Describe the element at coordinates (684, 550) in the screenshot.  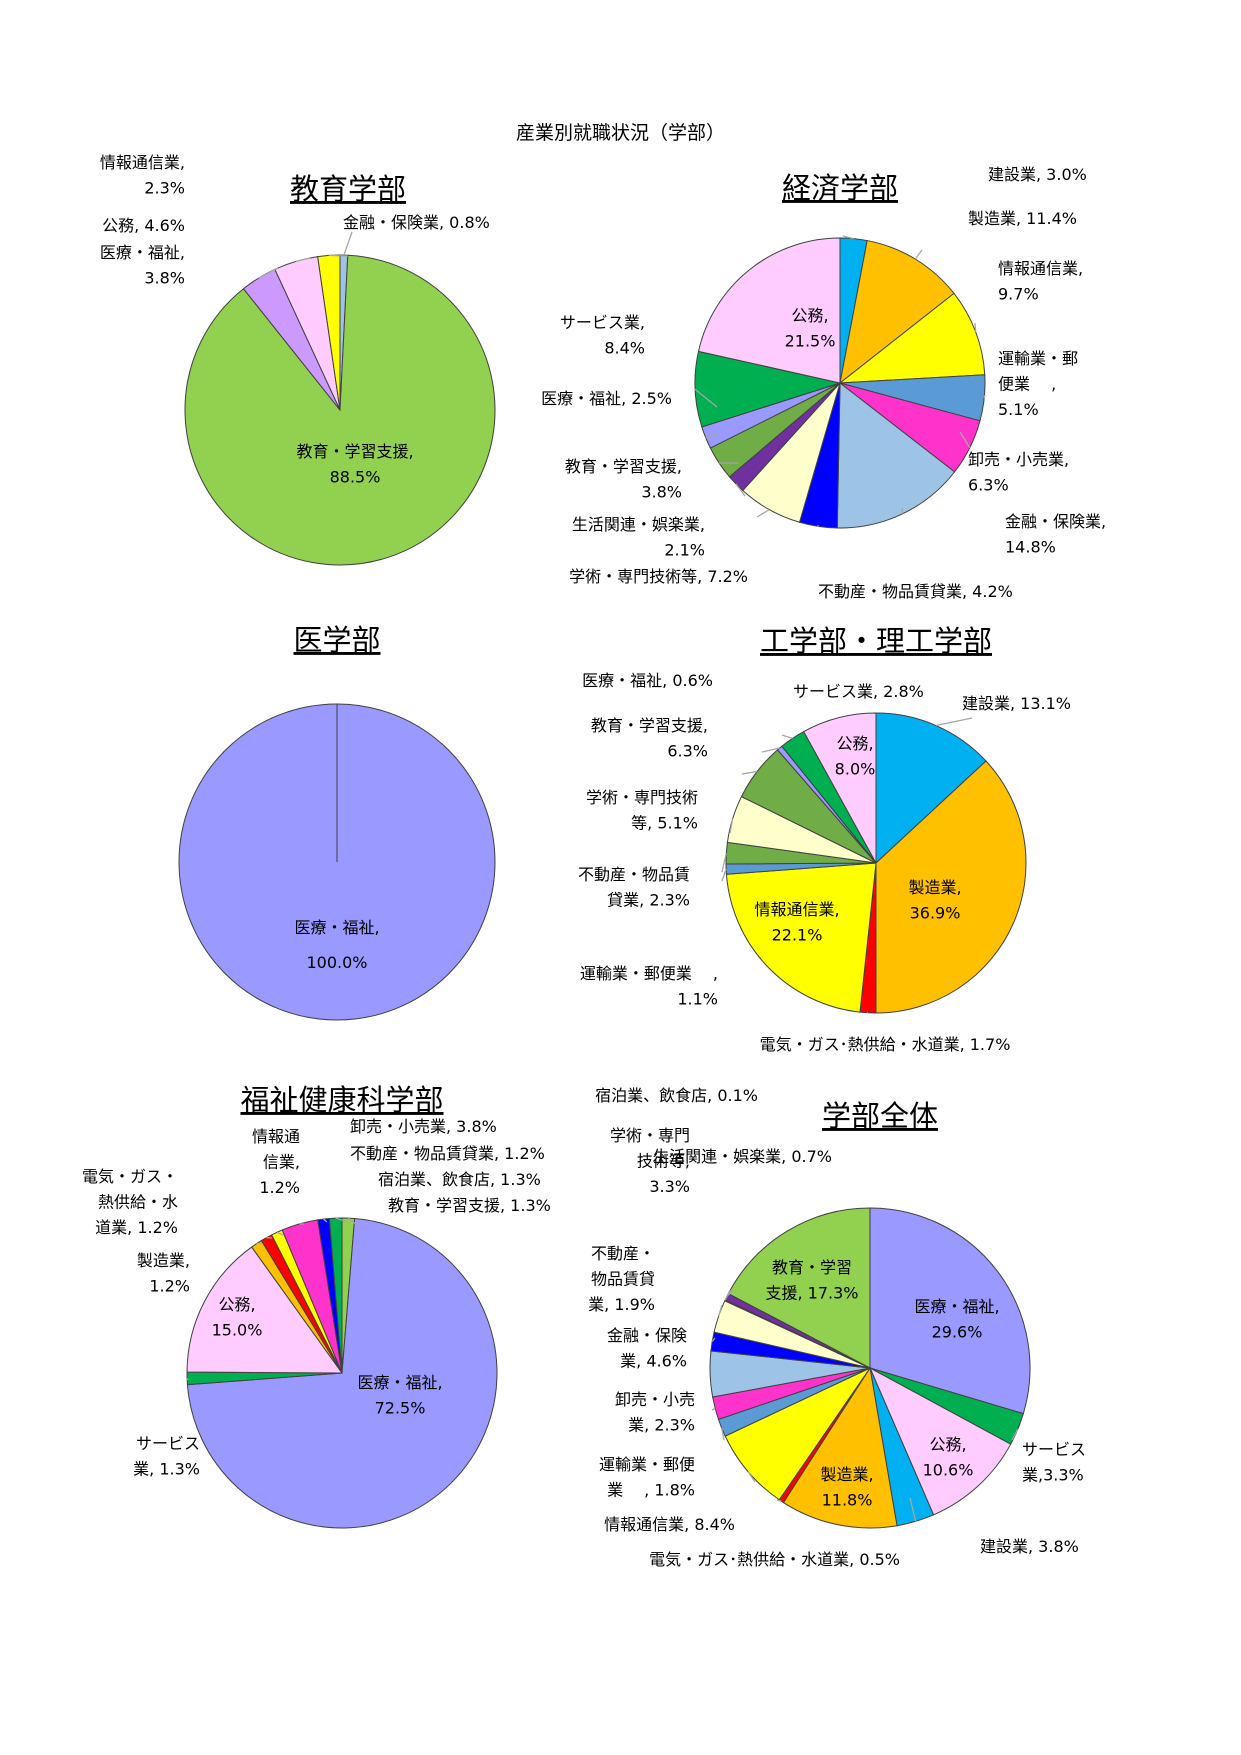
I see `slice-label: 2.1%` at that location.